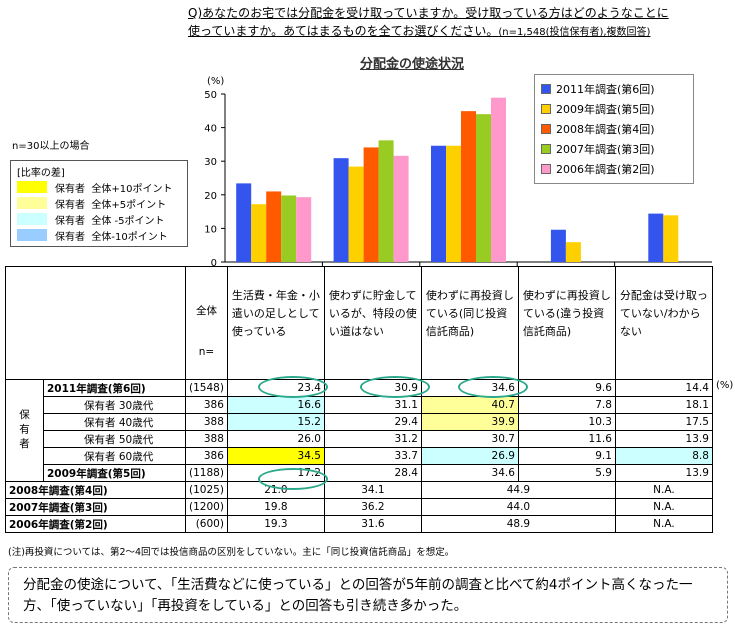 The height and width of the screenshot is (630, 735). I want to click on cell: 33.7, so click(372, 456).